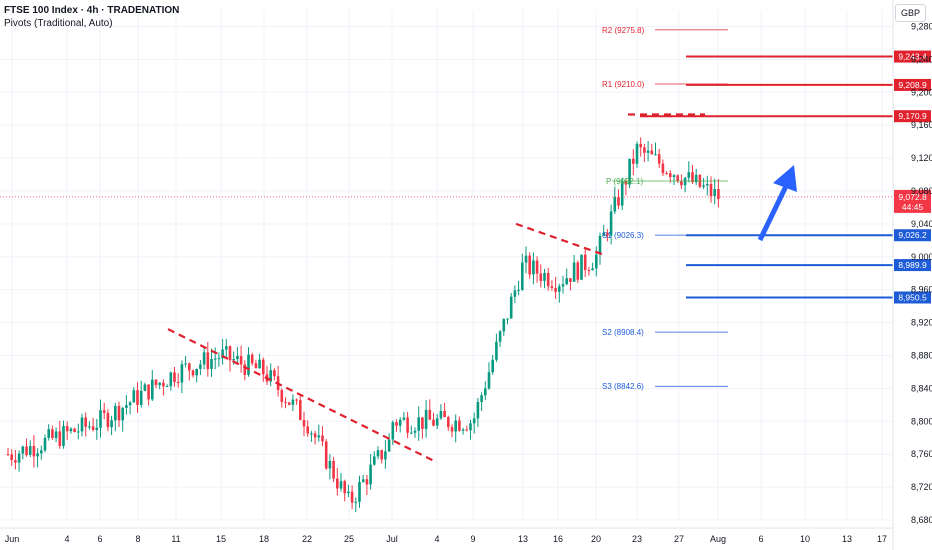 The width and height of the screenshot is (932, 550). I want to click on x-tick-label: 10, so click(805, 539).